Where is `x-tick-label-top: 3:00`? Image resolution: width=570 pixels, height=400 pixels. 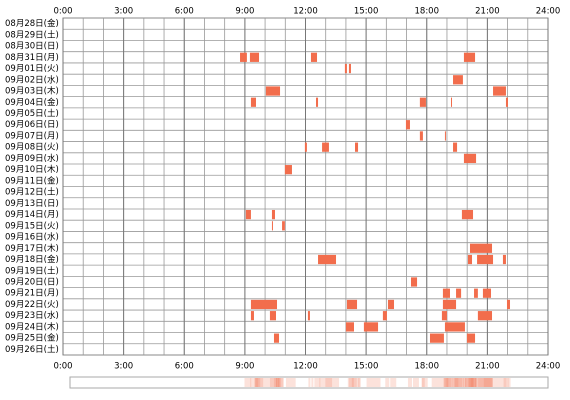
x-tick-label-top: 3:00 is located at coordinates (123, 12).